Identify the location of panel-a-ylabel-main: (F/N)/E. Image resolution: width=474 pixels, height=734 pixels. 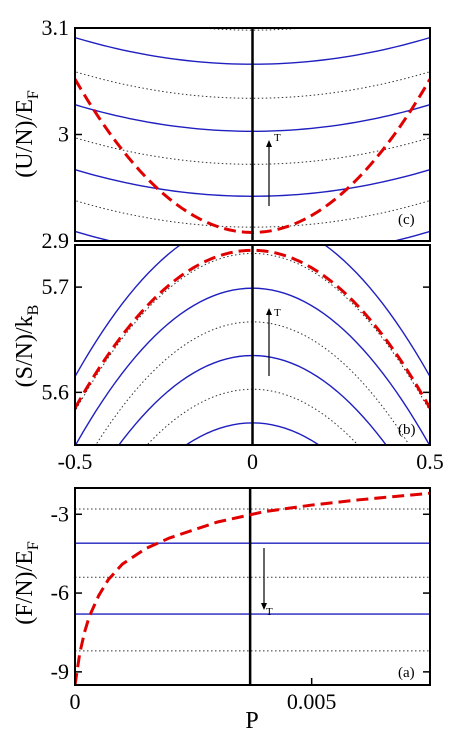
(25, 587).